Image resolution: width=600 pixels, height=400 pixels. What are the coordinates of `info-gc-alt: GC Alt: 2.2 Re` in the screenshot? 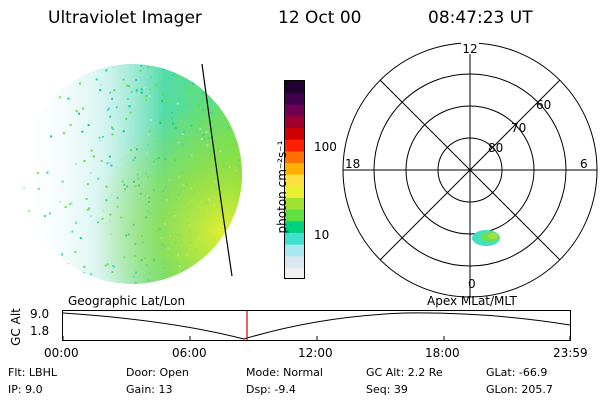 It's located at (404, 372).